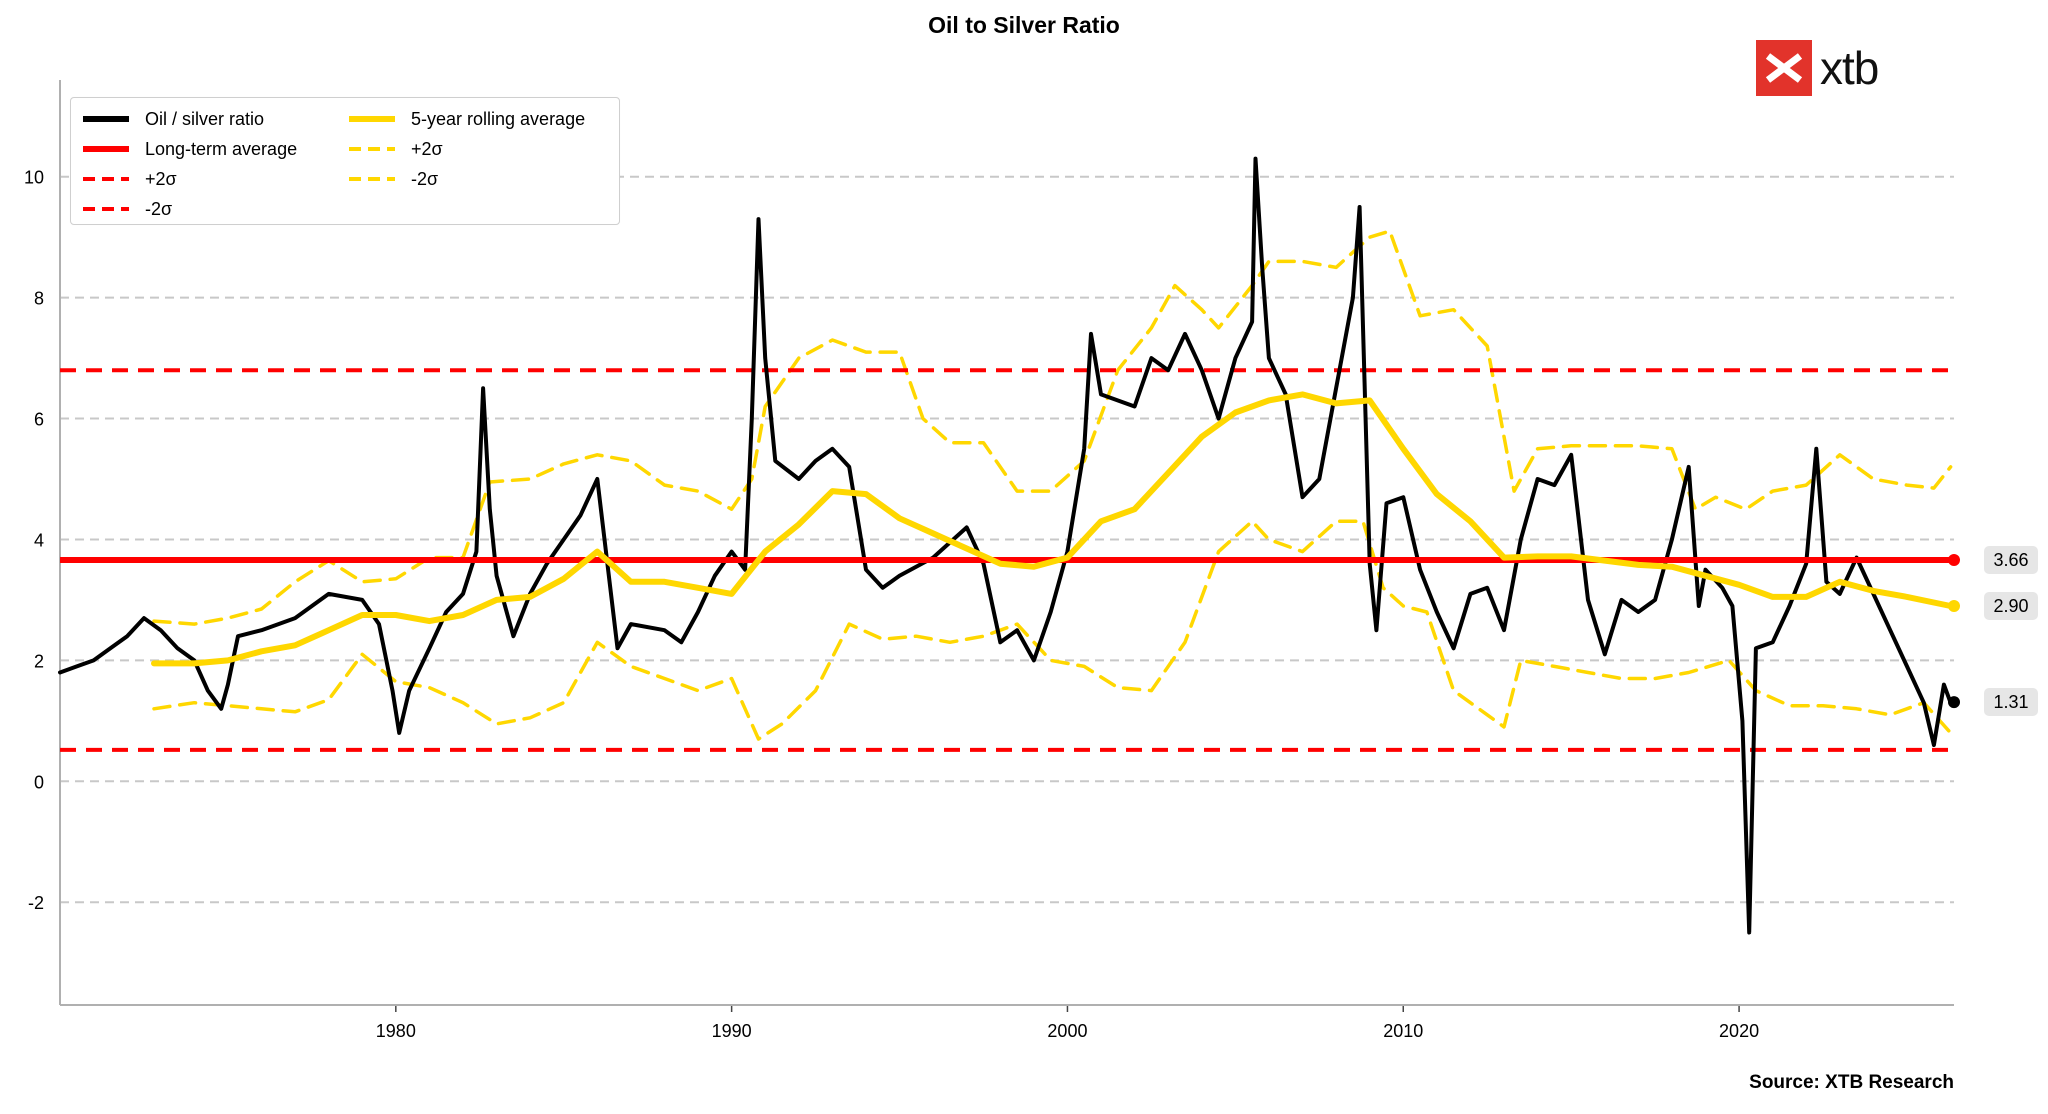  What do you see at coordinates (39, 420) in the screenshot?
I see `y-tick-label: 6` at bounding box center [39, 420].